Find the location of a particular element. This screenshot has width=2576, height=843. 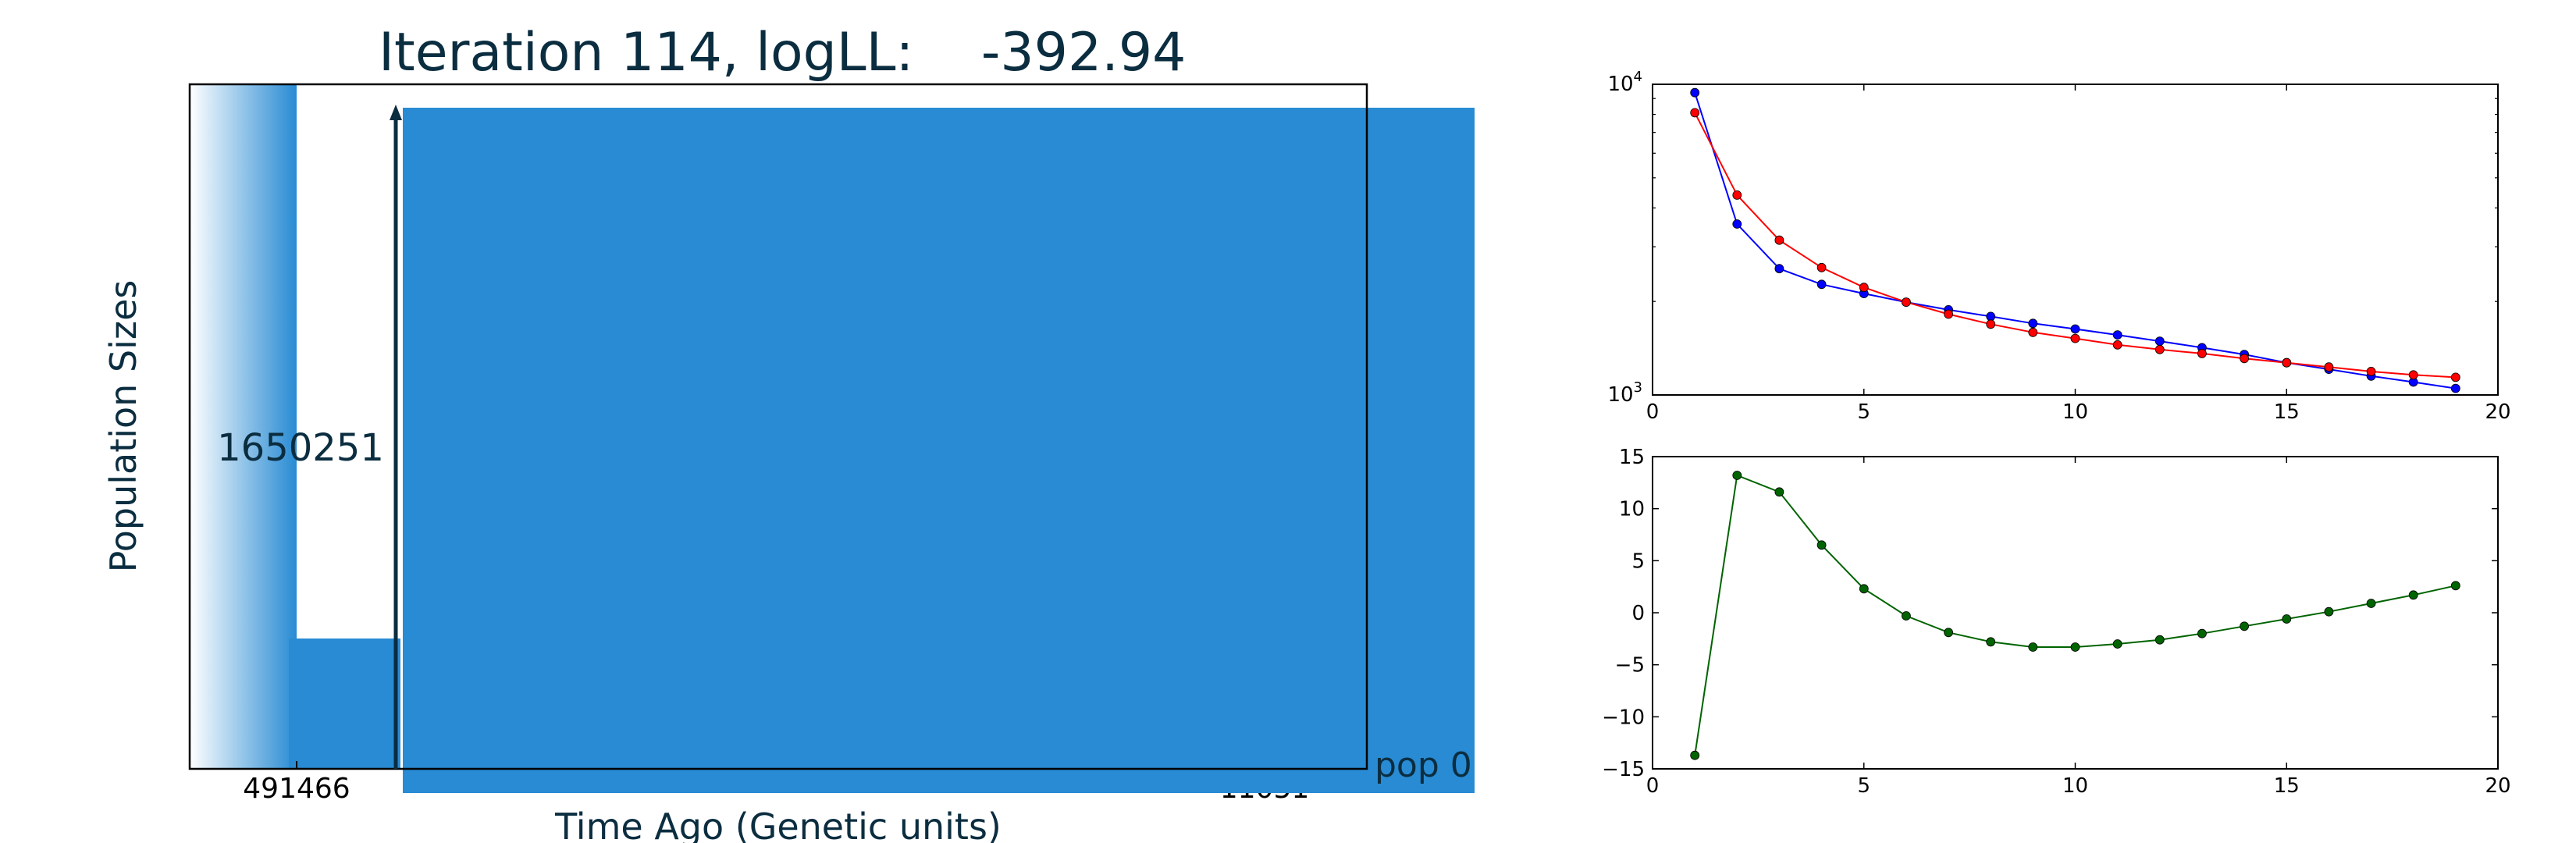

bottom-y-tick-label: −5 is located at coordinates (1630, 666).